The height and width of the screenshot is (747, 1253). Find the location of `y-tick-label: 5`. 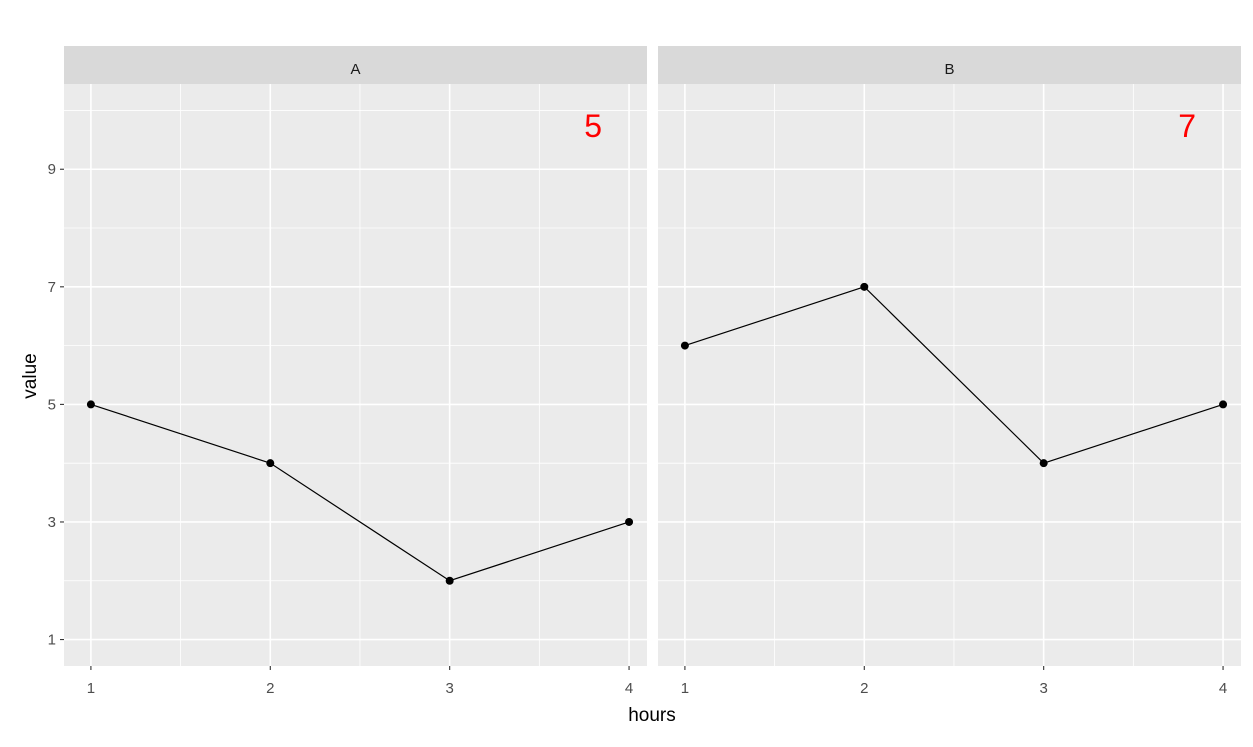

y-tick-label: 5 is located at coordinates (52, 404).